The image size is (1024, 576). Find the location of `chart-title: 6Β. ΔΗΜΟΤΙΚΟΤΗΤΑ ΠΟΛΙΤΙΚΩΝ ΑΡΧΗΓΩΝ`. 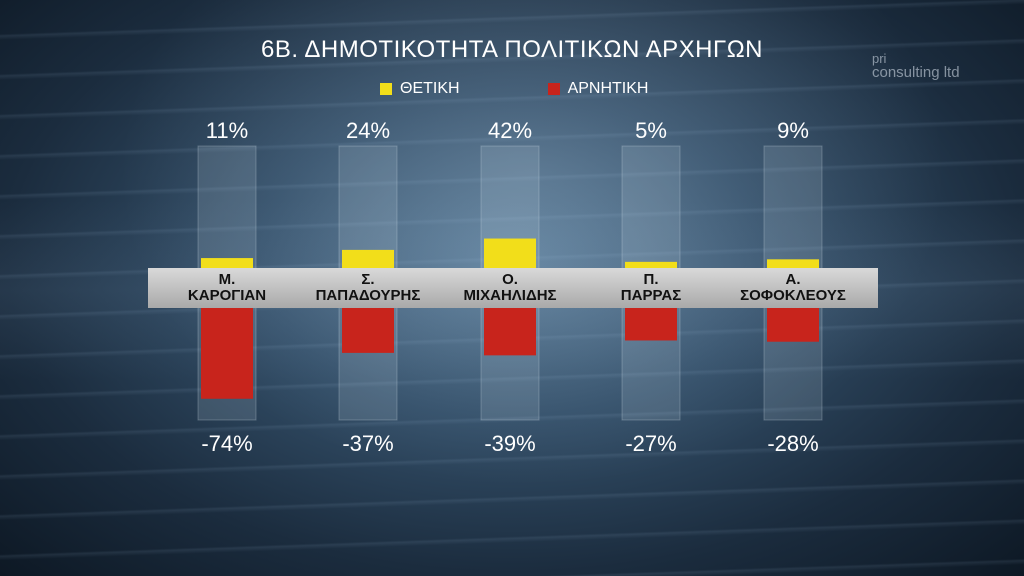

chart-title: 6Β. ΔΗΜΟΤΙΚΟΤΗΤΑ ΠΟΛΙΤΙΚΩΝ ΑΡΧΗΓΩΝ is located at coordinates (512, 49).